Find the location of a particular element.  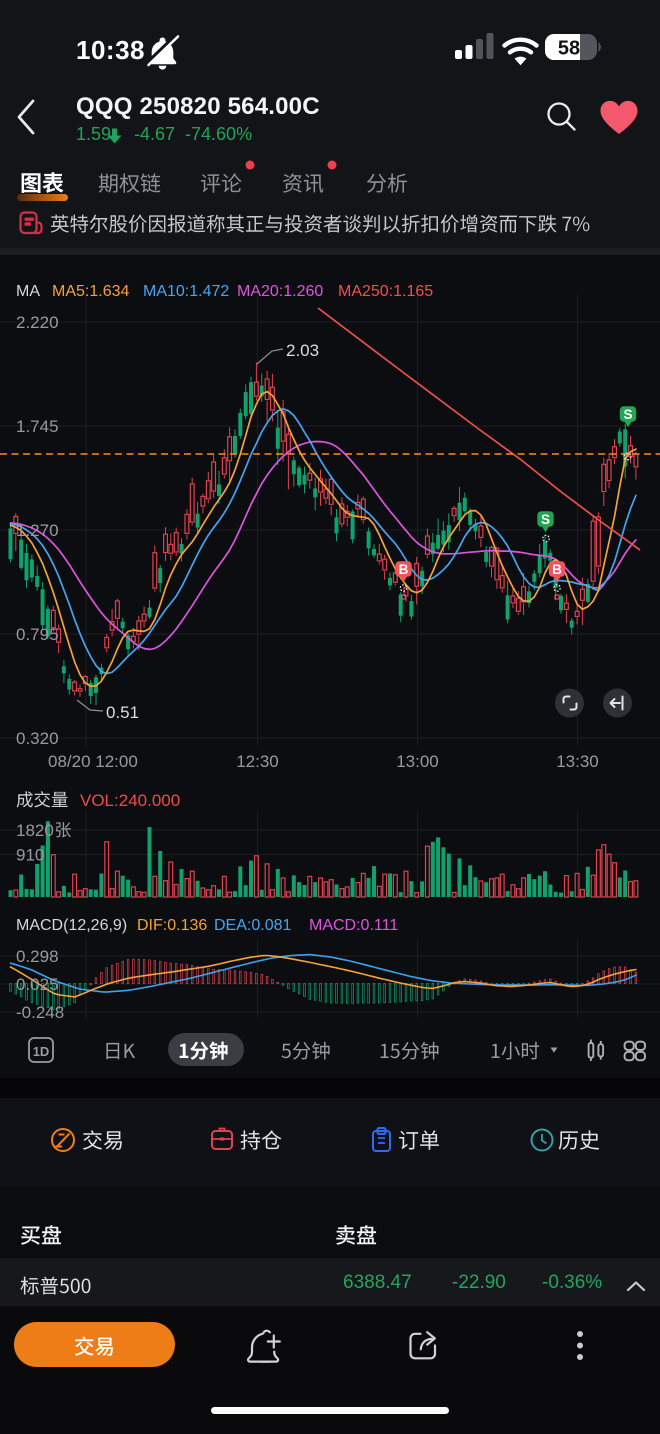

svg-text: MA20:1.260 is located at coordinates (280, 291).